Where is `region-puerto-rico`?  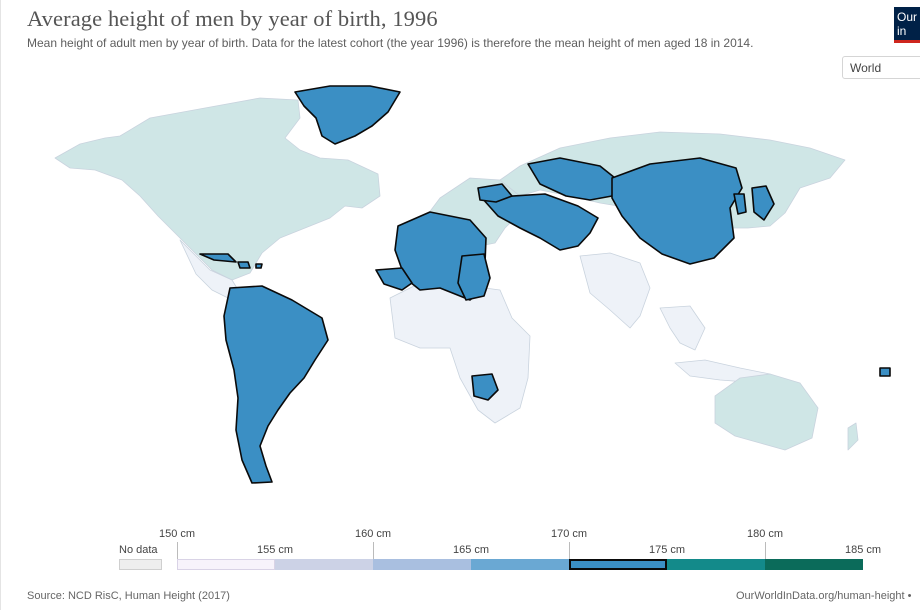 region-puerto-rico is located at coordinates (259, 266).